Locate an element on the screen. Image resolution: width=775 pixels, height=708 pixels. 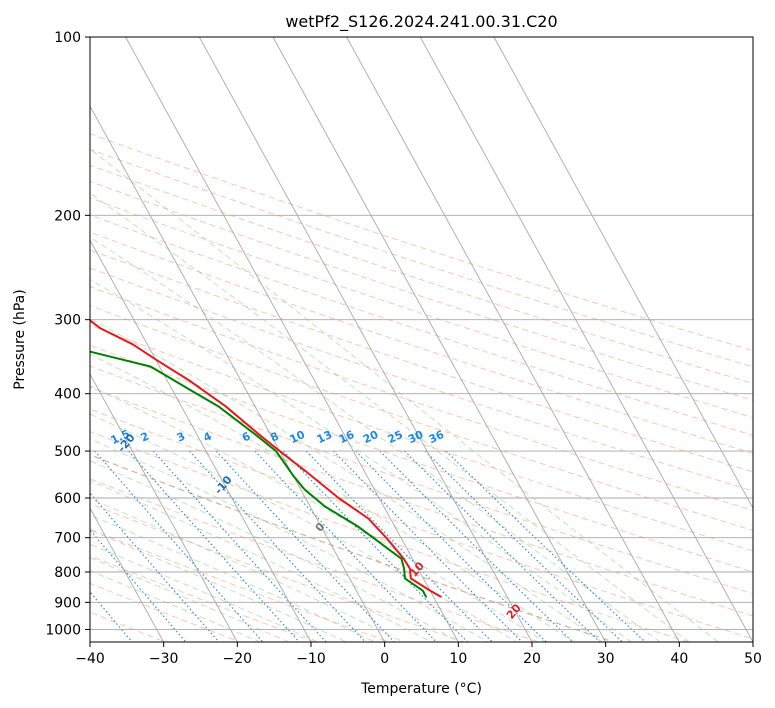
y-axis-ticks: 100 200 300 400 500 600 700 800 900 1000 is located at coordinates (67, 334).